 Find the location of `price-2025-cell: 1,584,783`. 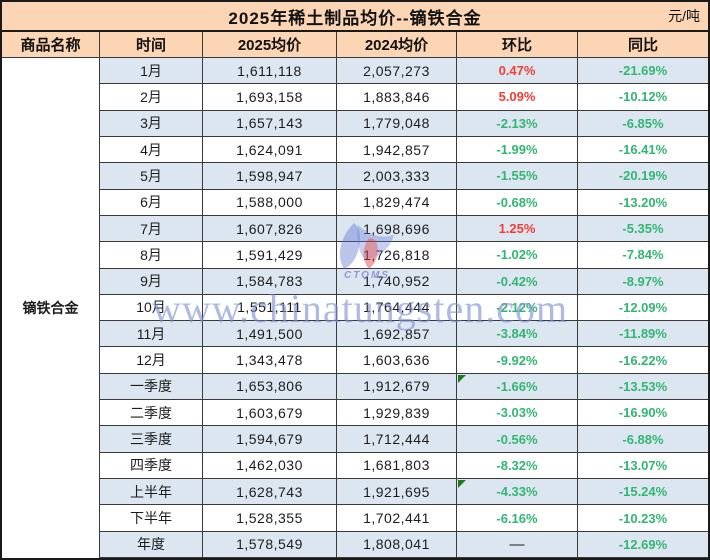

price-2025-cell: 1,584,783 is located at coordinates (270, 281).